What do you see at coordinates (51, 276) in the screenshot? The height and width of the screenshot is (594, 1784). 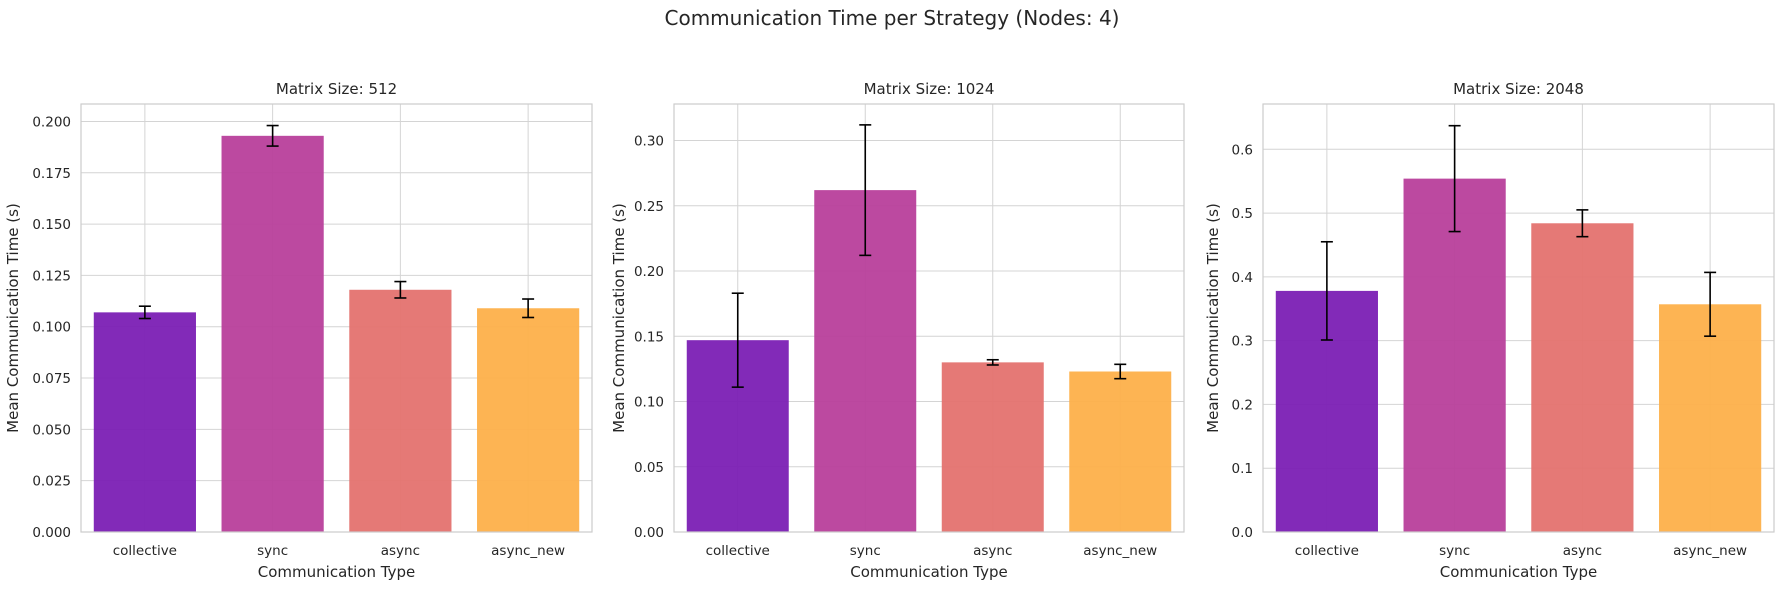 I see `y-tick-label: 0.125` at bounding box center [51, 276].